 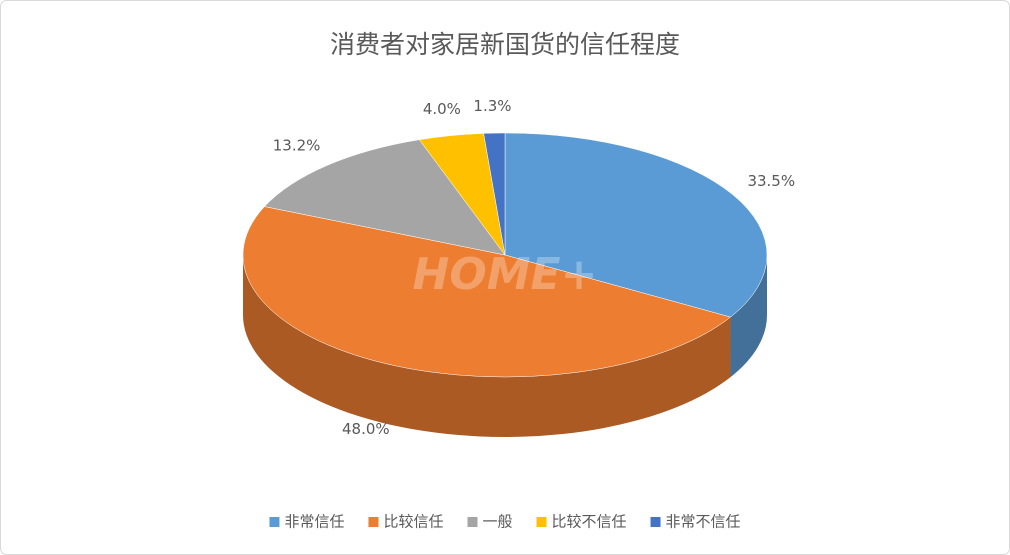 I want to click on legend-item: 非常信任, so click(x=306, y=522).